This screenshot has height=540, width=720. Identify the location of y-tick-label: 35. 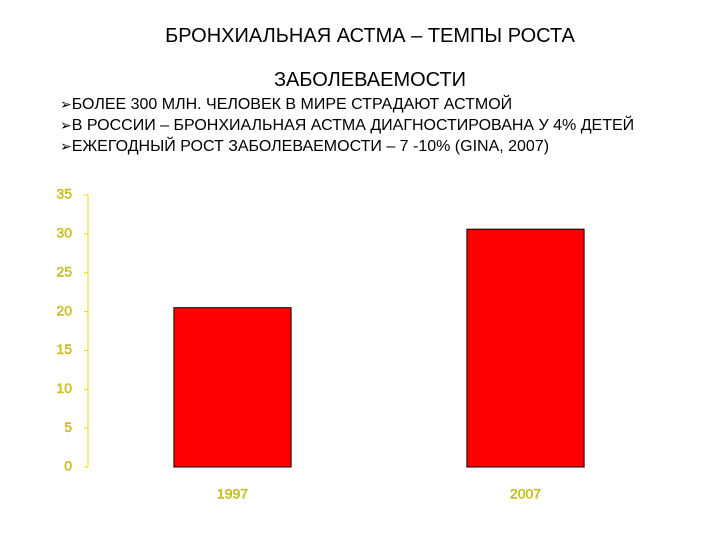
(64, 194).